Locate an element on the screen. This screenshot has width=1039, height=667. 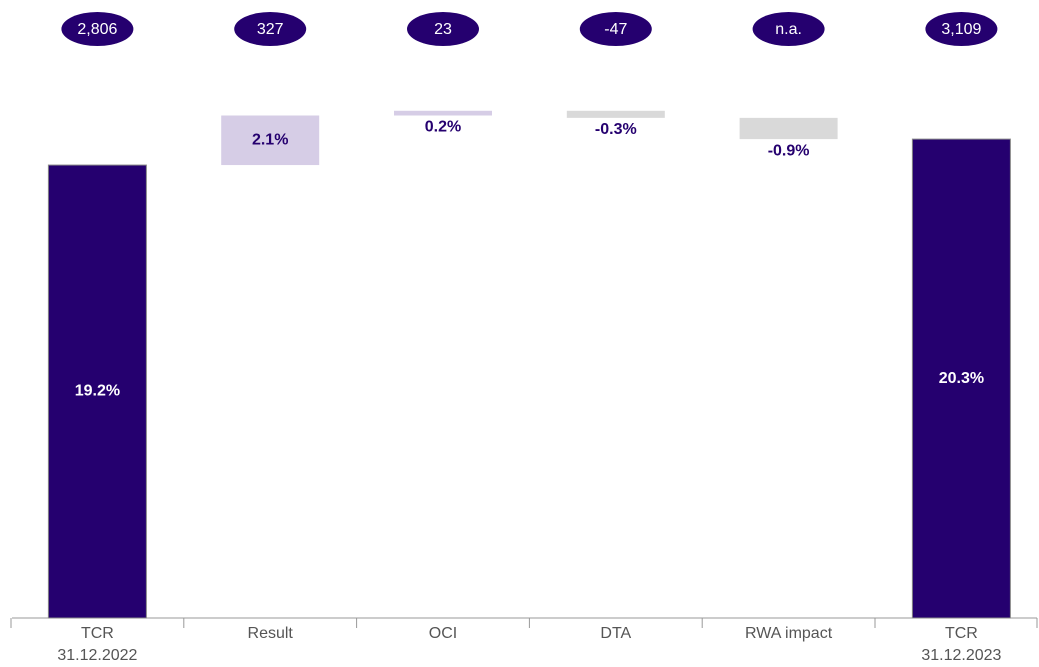
annotation-label: 3,109 is located at coordinates (961, 29).